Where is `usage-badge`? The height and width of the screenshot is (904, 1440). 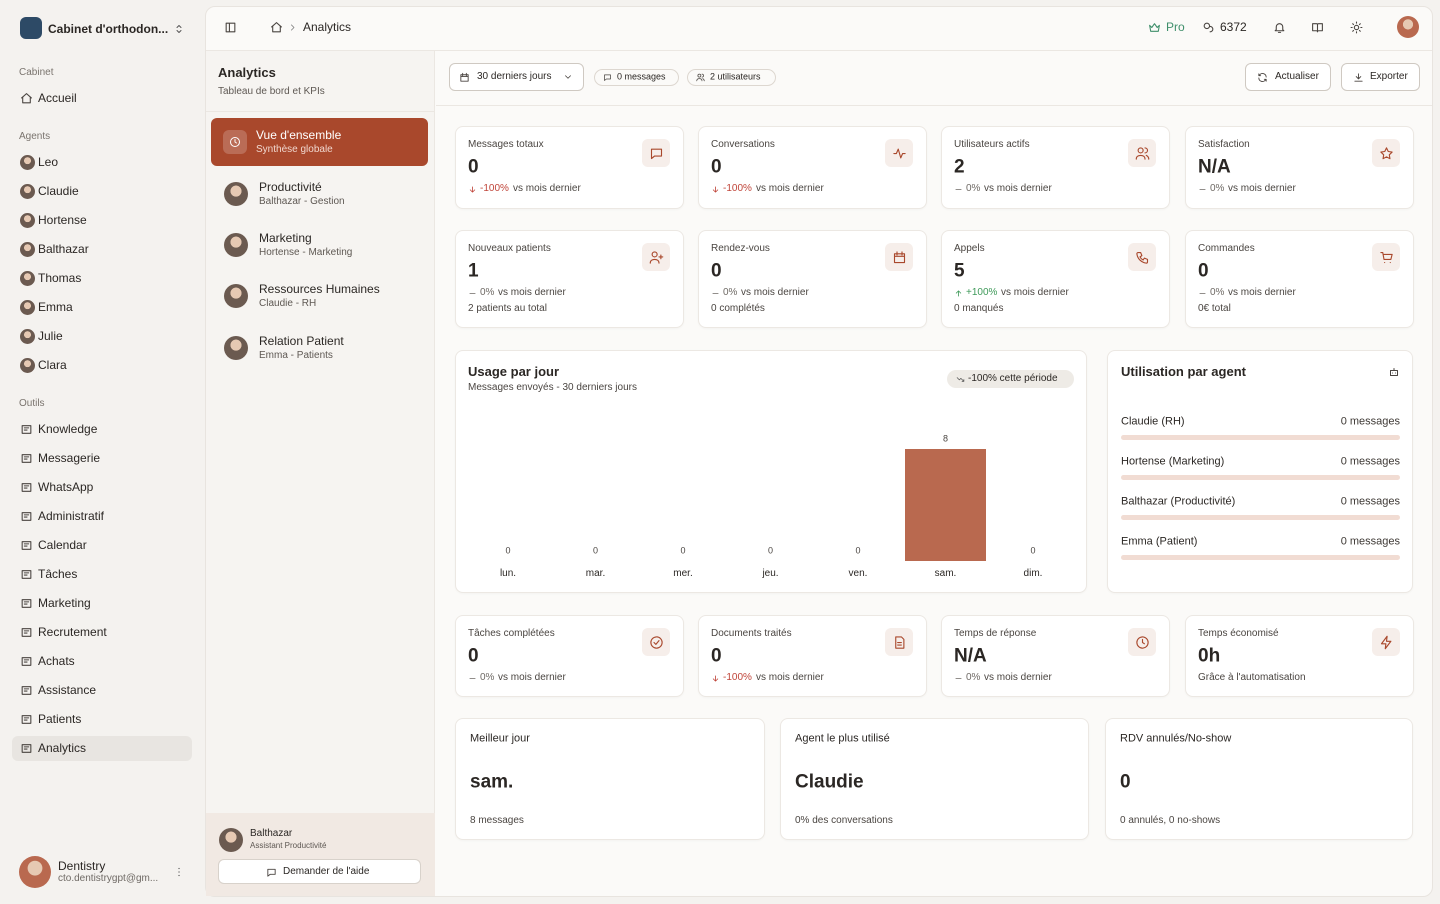 usage-badge is located at coordinates (1010, 379).